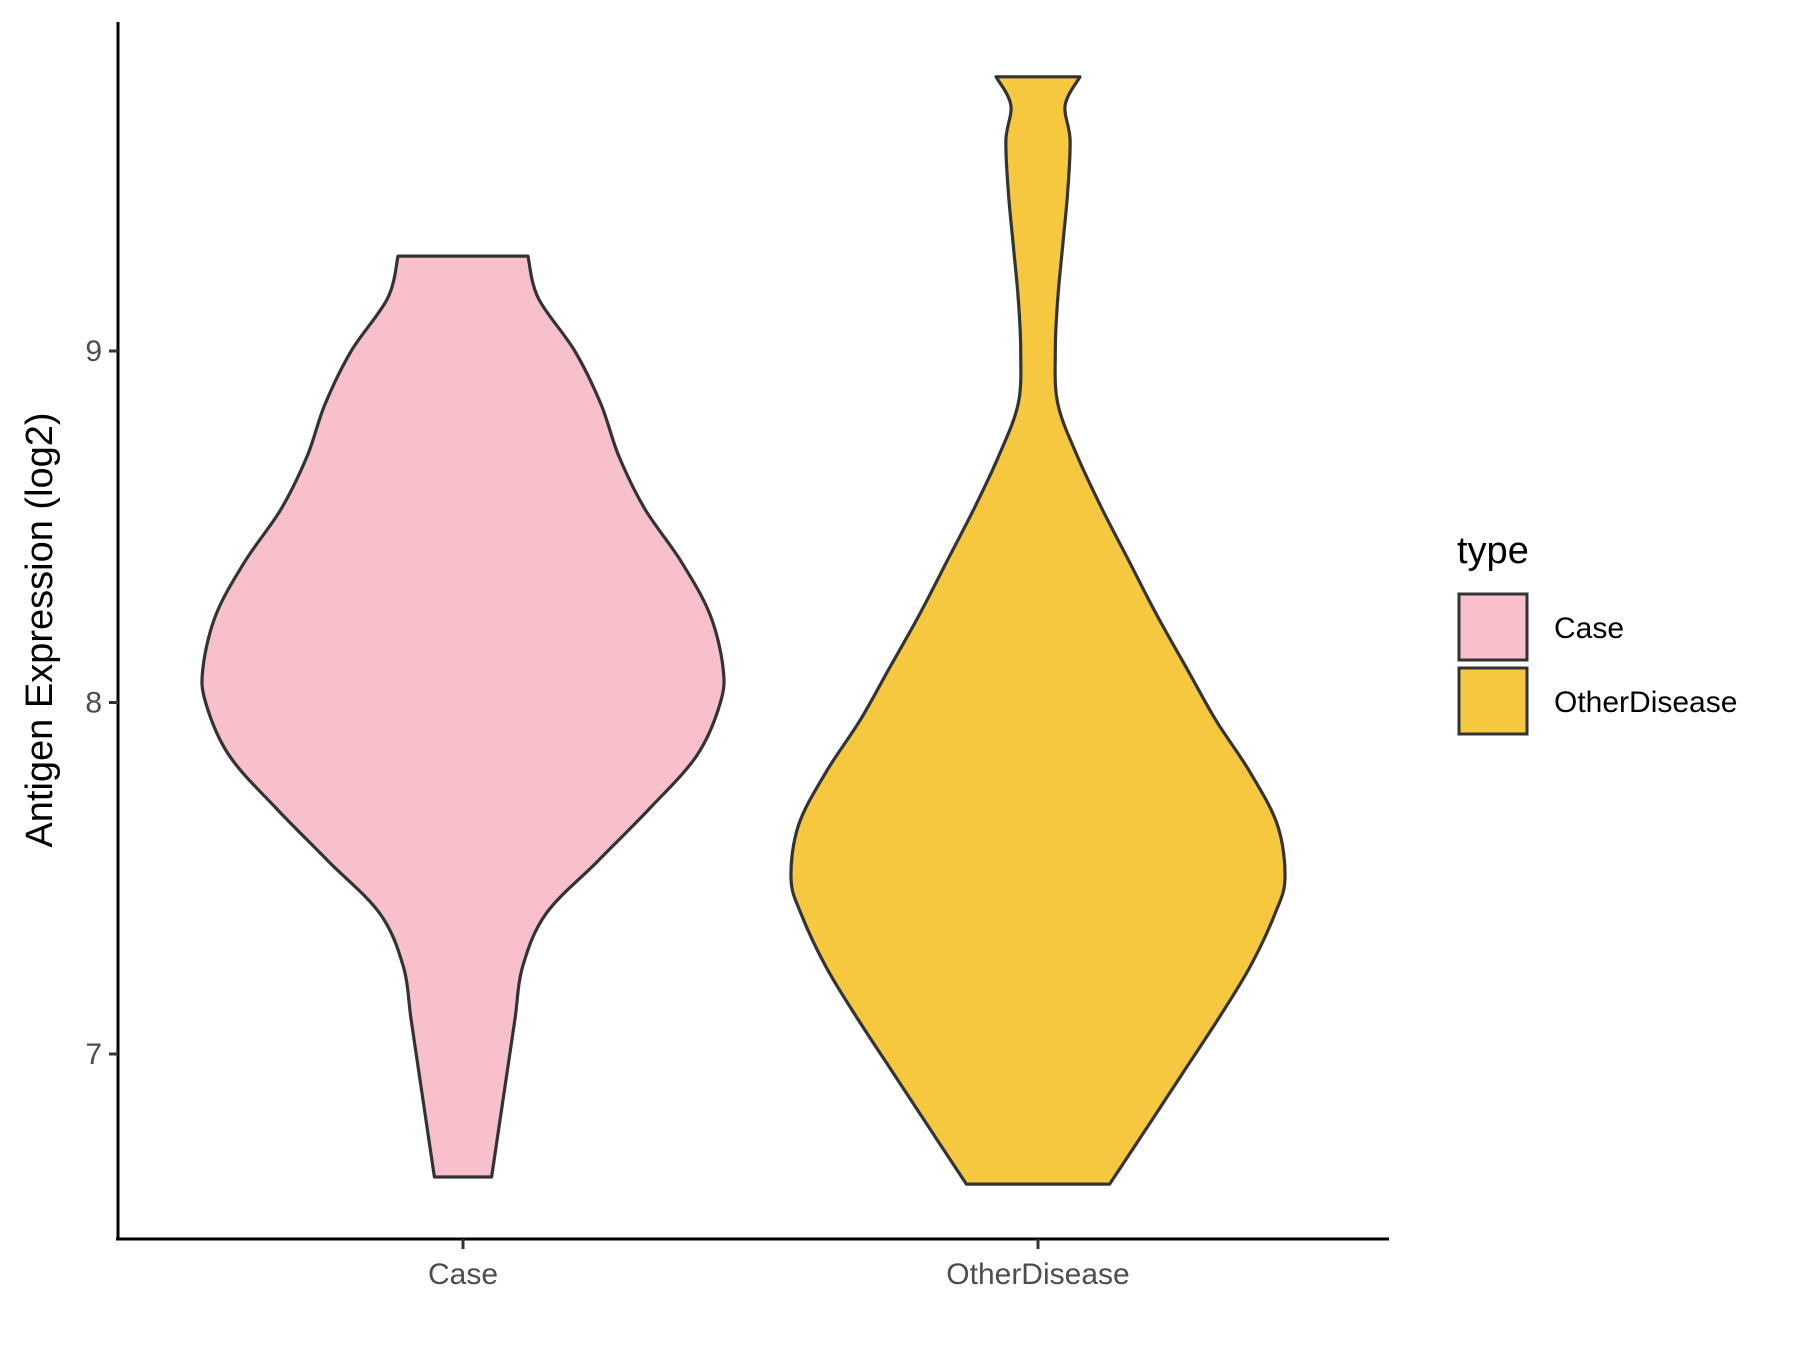  Describe the element at coordinates (93, 351) in the screenshot. I see `y-tick-label: 9` at that location.